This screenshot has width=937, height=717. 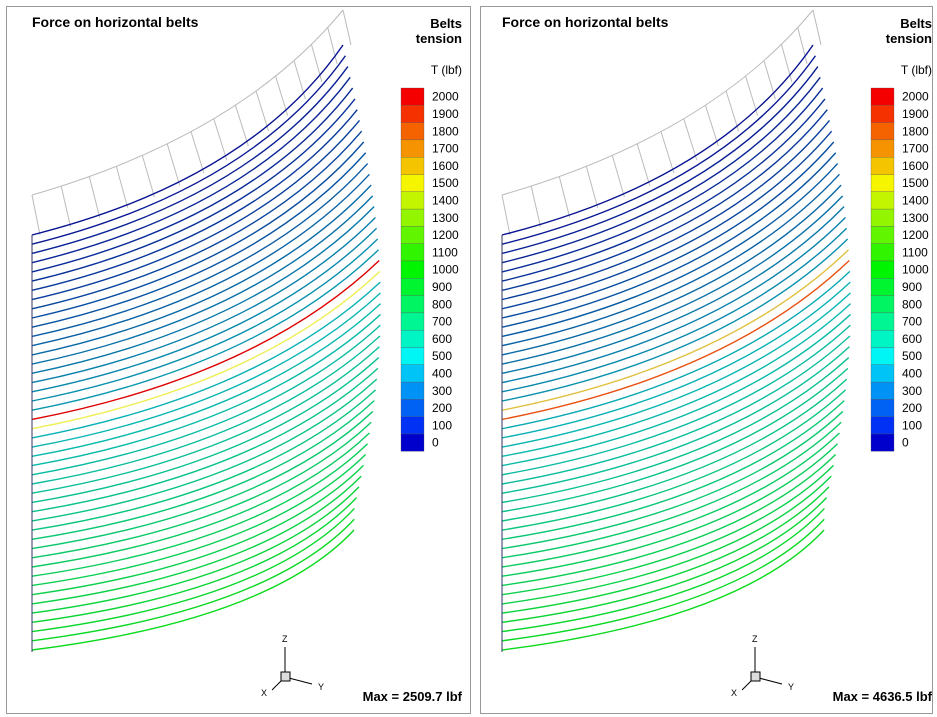 I want to click on colorbar-label: 1900, so click(x=445, y=114).